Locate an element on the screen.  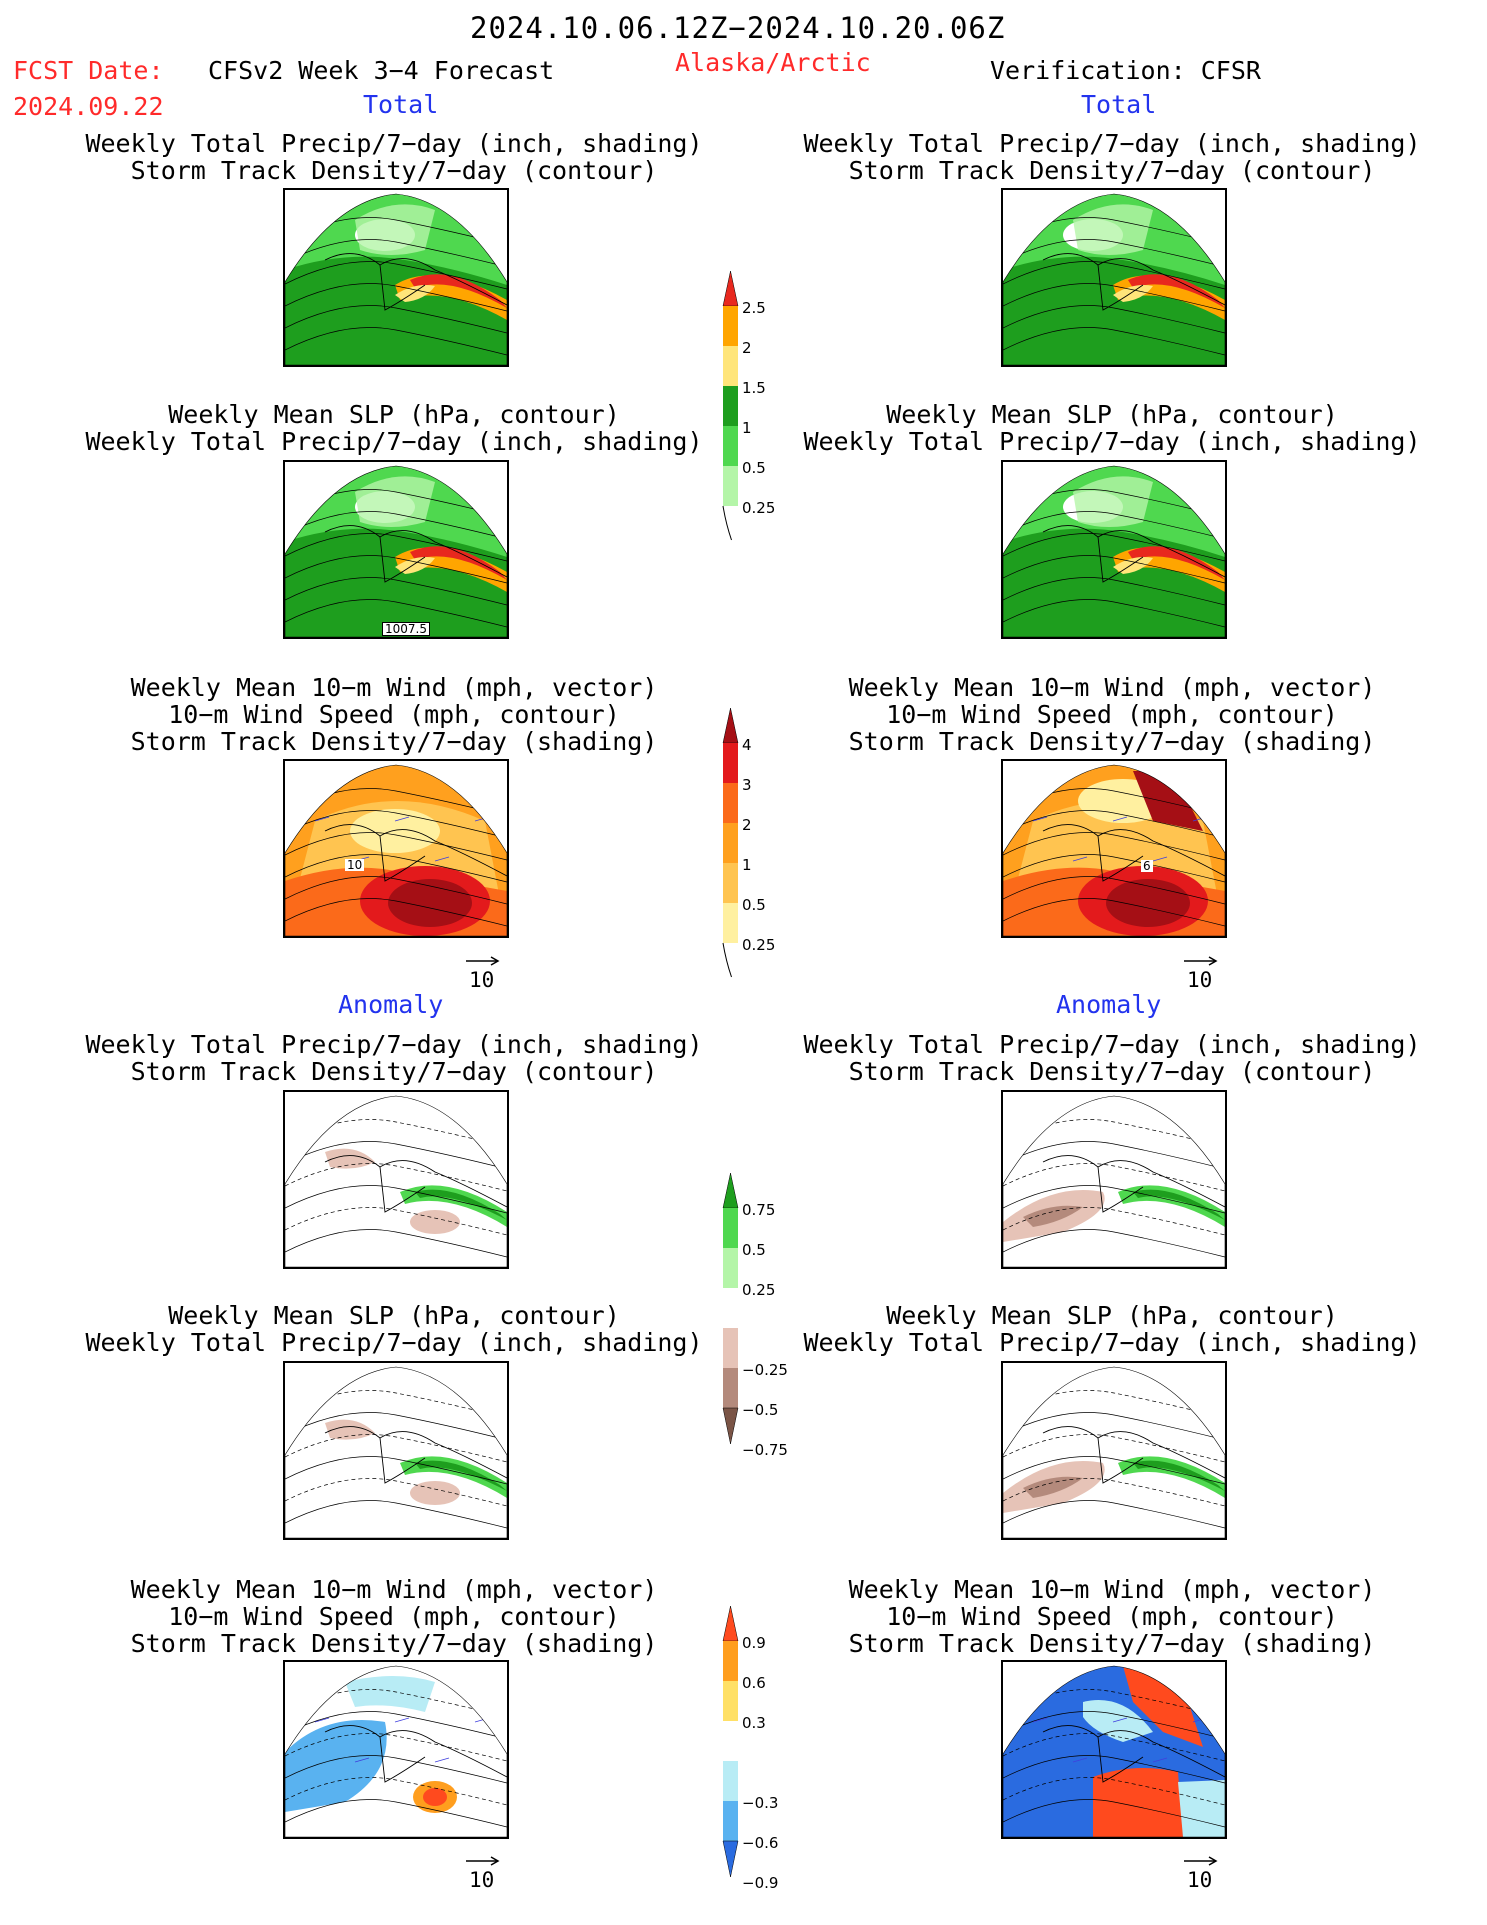
map-wind-storm-anom-fcst is located at coordinates (396, 1749).